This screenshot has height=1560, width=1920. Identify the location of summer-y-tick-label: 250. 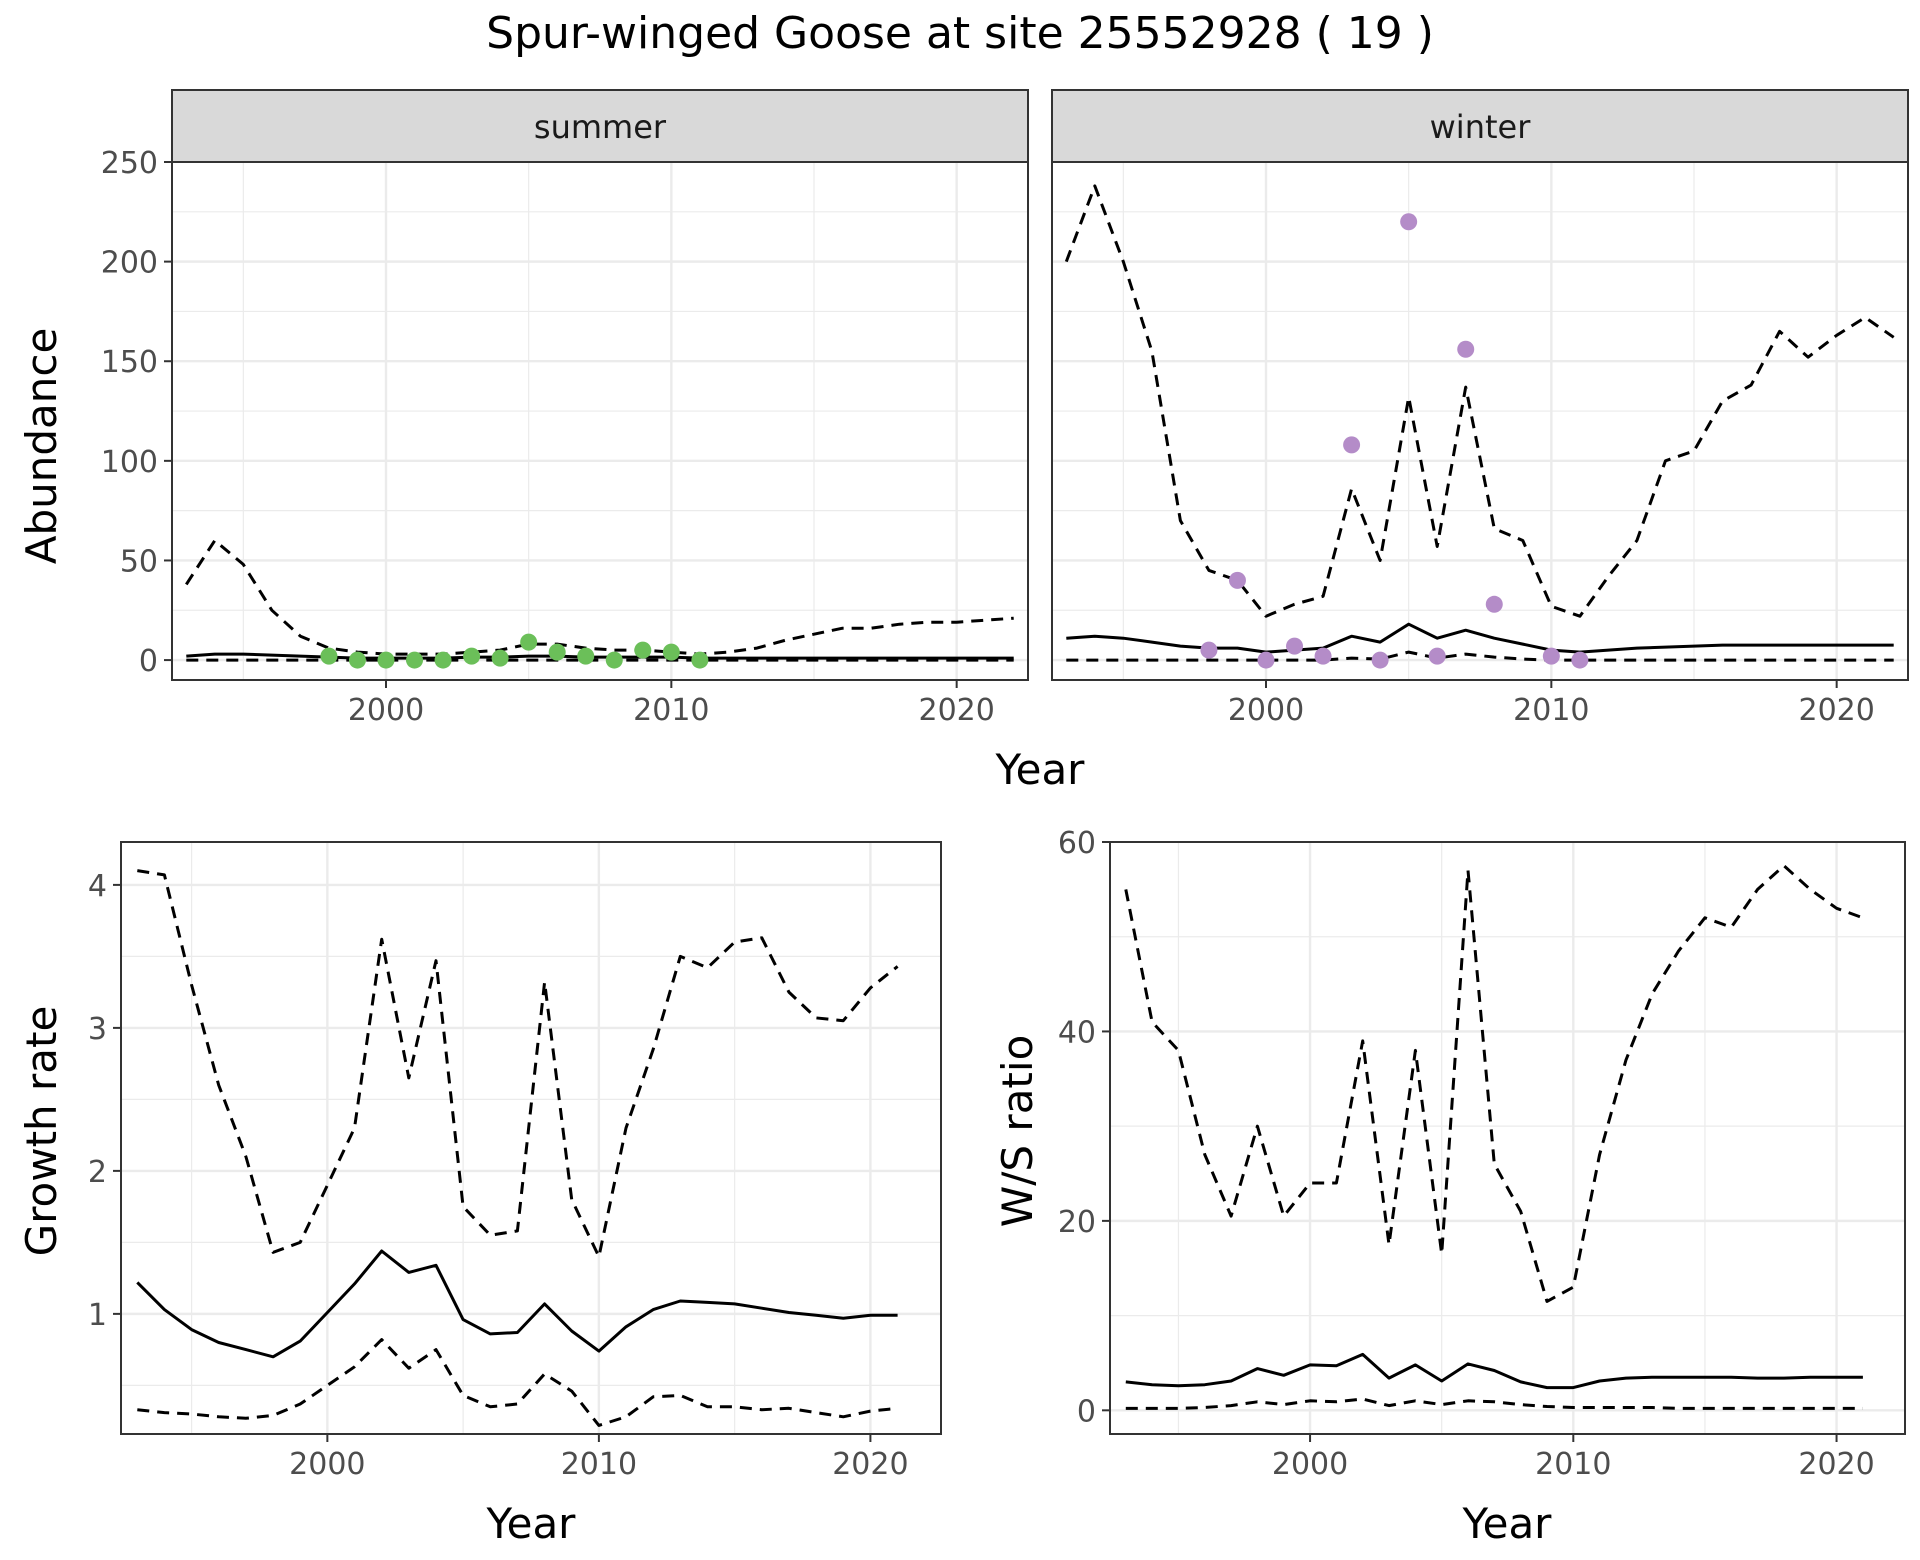
(129, 163).